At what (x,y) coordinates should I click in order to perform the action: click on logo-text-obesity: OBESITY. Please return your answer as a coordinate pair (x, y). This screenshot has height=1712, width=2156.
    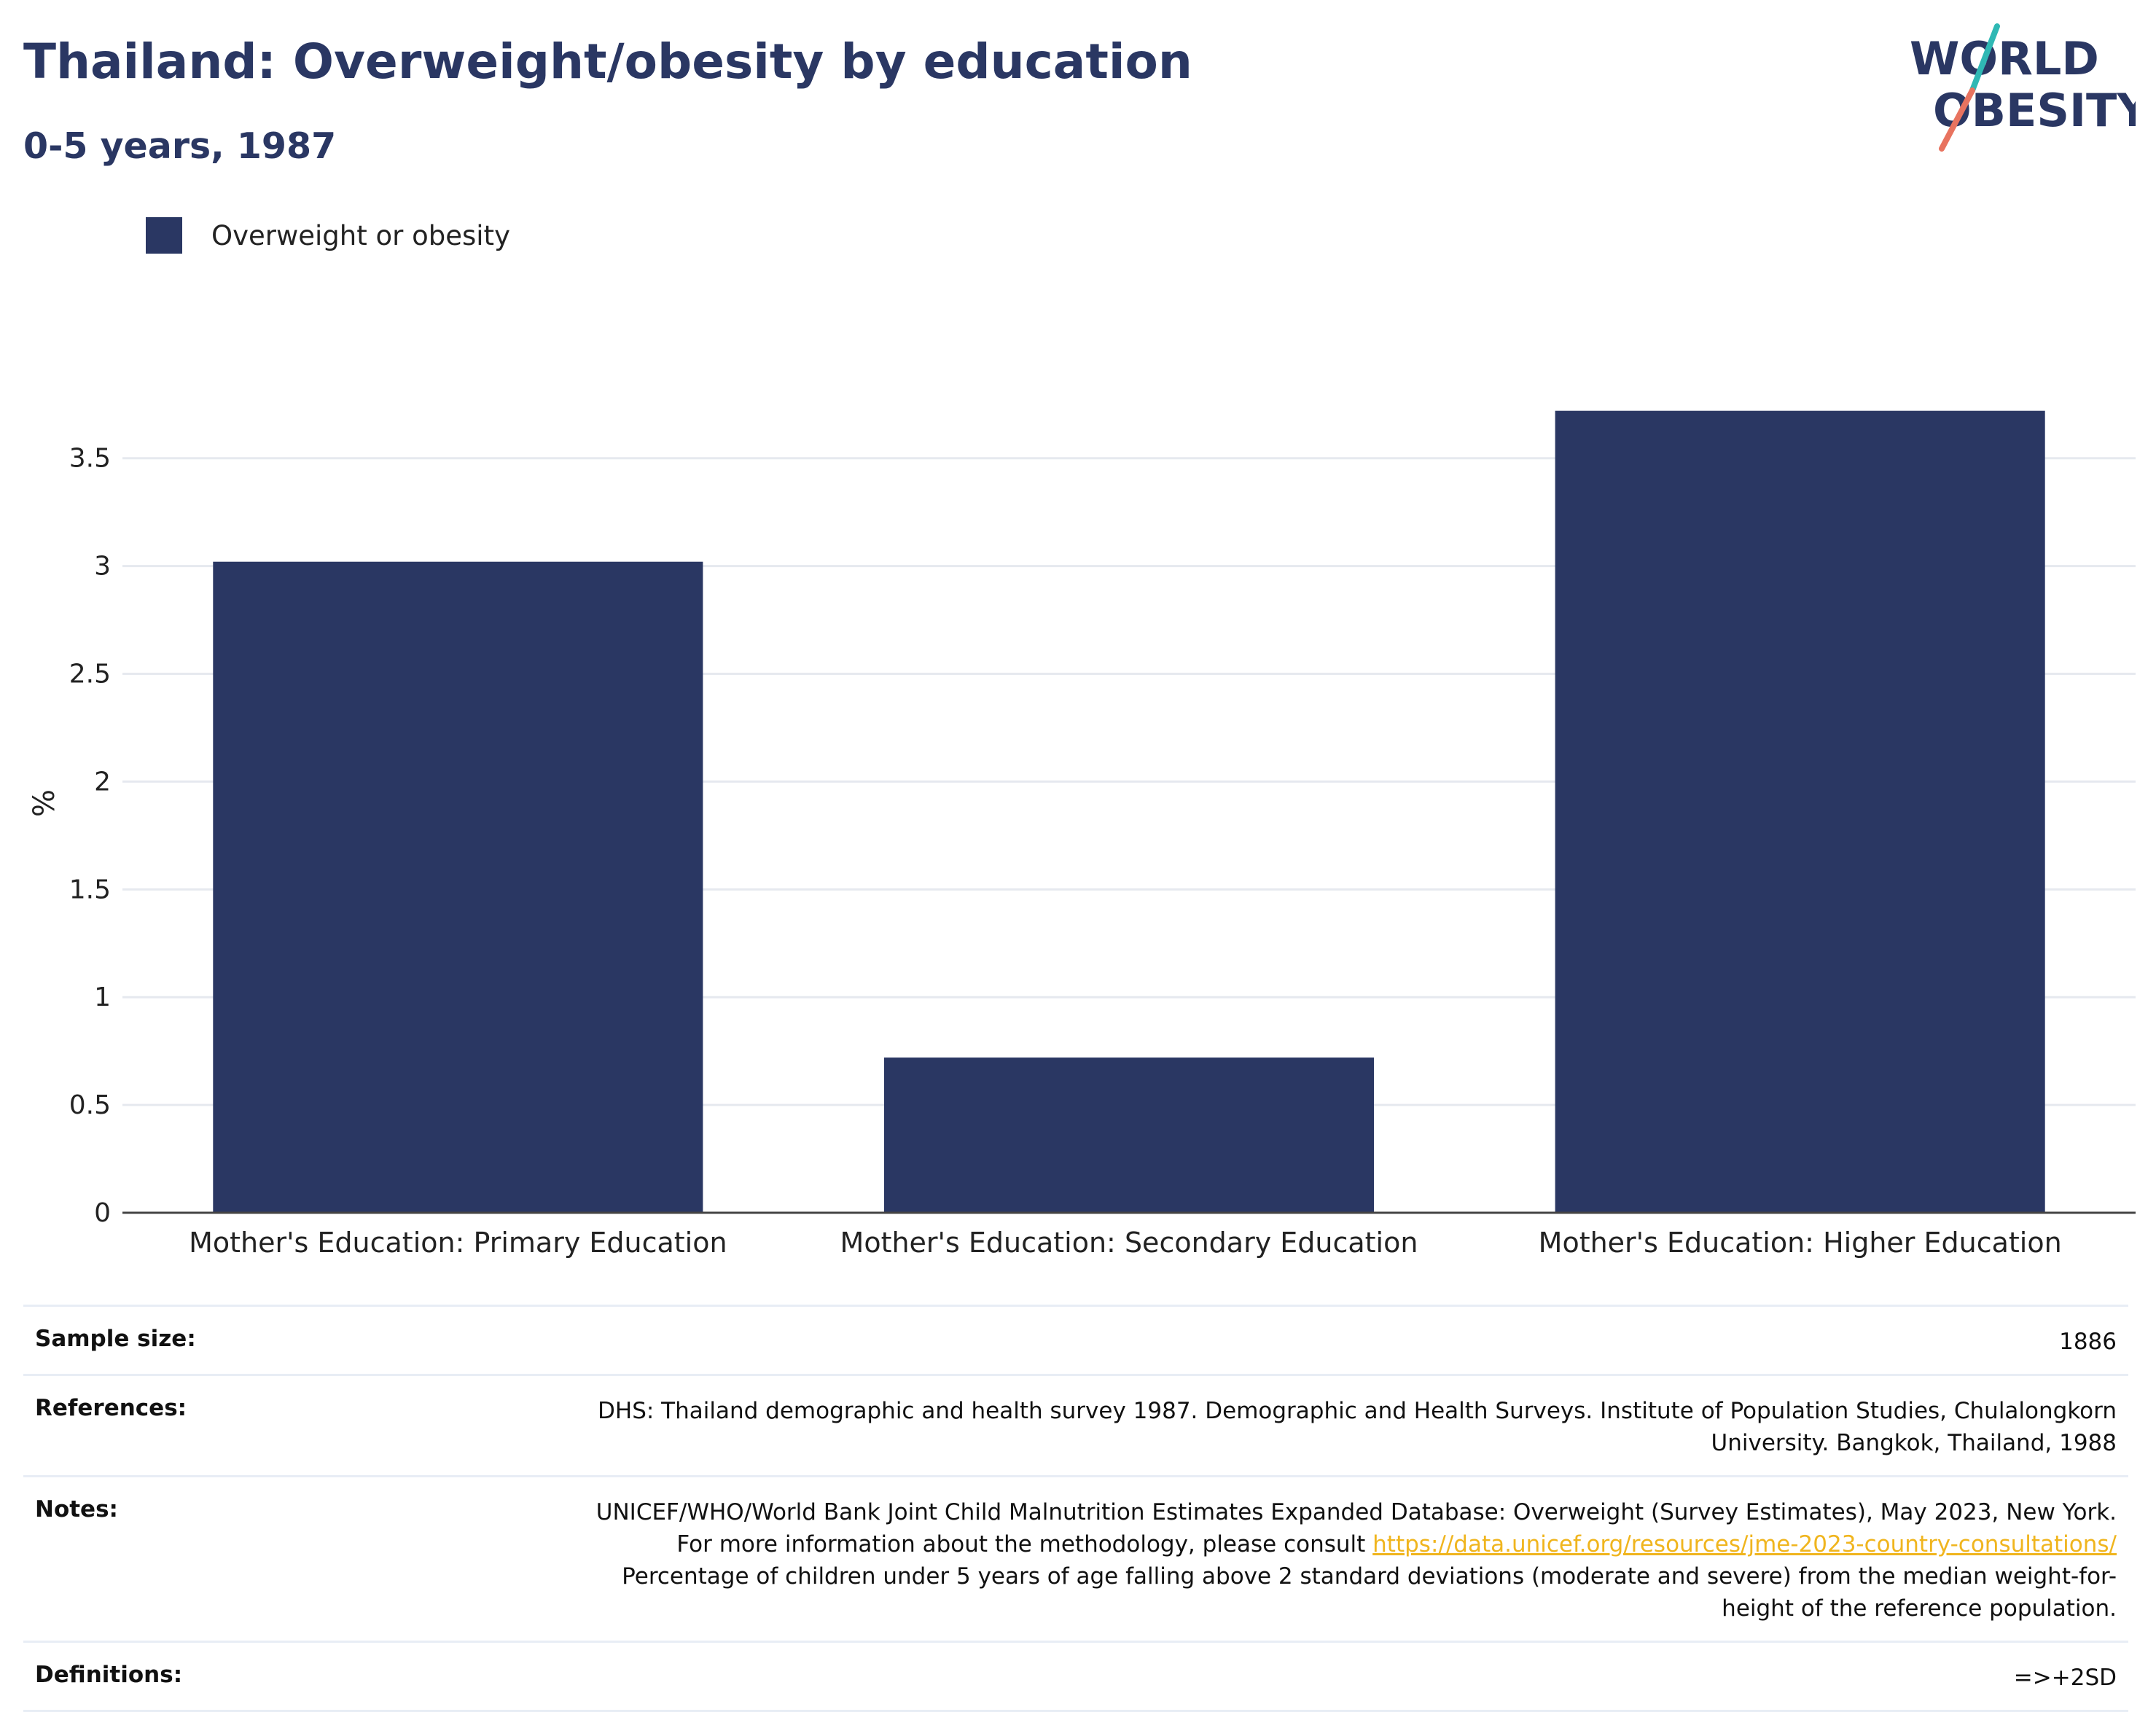
    Looking at the image, I should click on (2035, 111).